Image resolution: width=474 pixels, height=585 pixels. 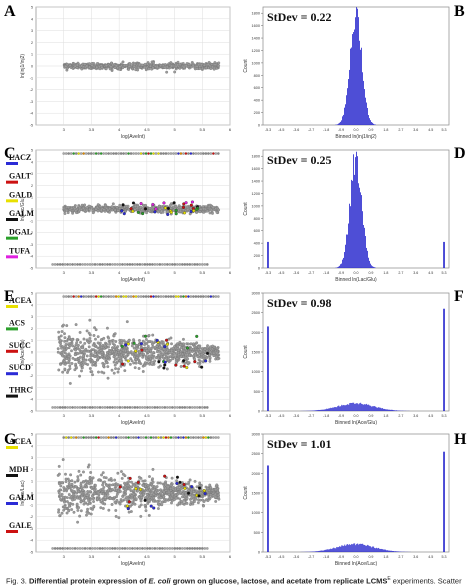 What do you see at coordinates (32, 186) in the screenshot?
I see `y-tick-label: 2` at bounding box center [32, 186].